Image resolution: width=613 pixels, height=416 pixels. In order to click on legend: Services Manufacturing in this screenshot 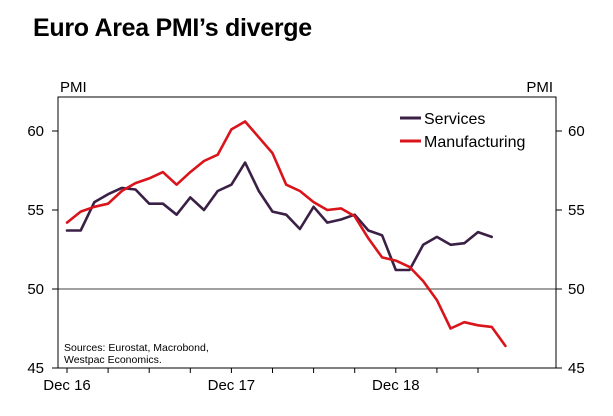, I will do `click(462, 131)`.